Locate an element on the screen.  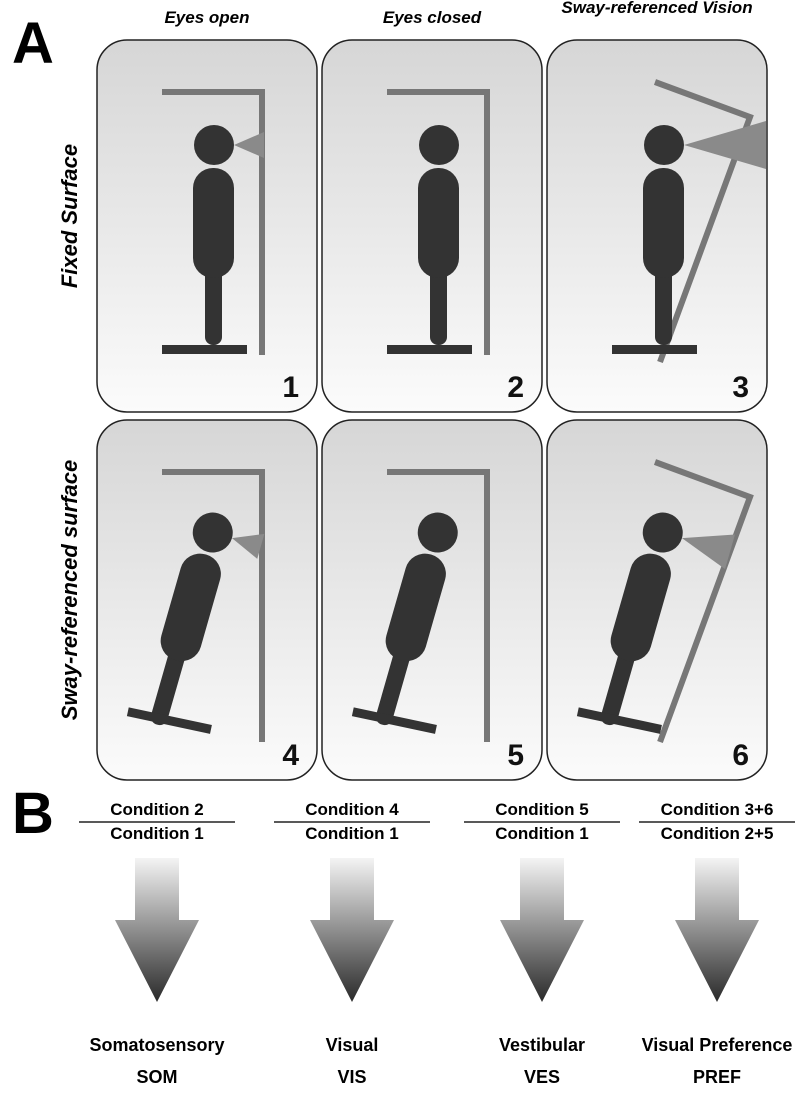
cell: 5 is located at coordinates (432, 600).